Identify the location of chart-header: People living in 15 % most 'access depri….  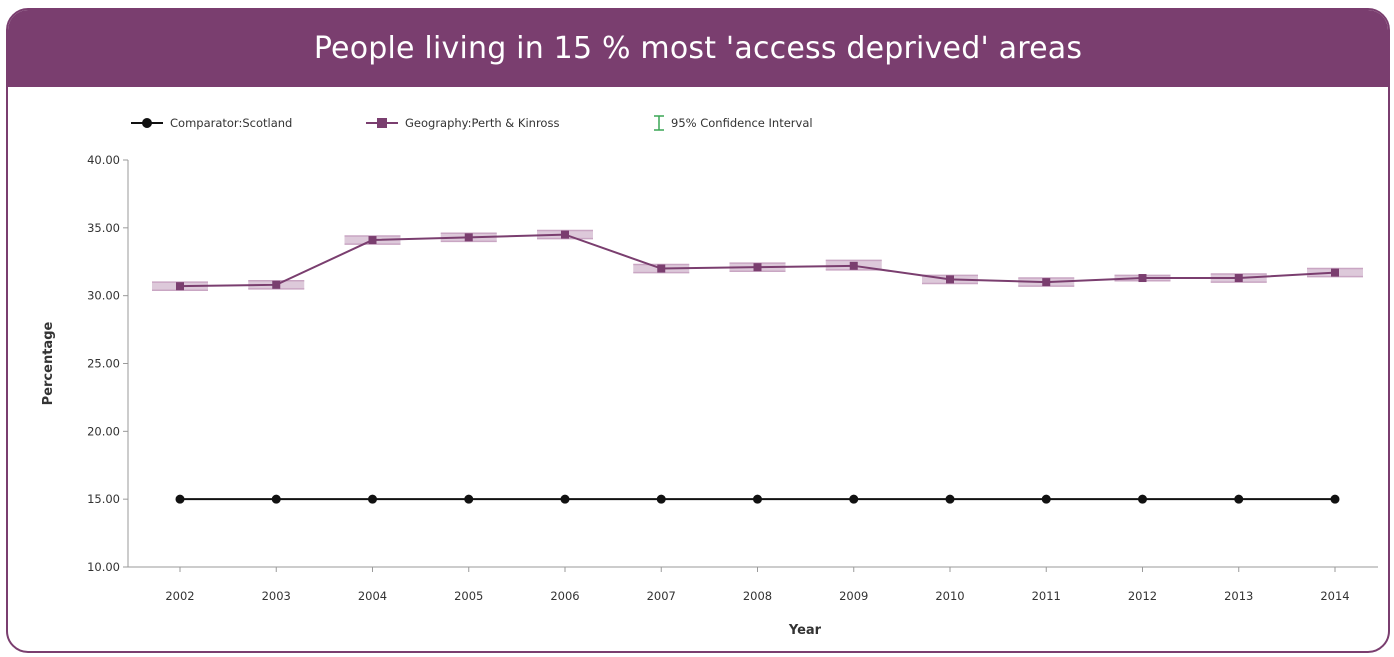
(698, 48).